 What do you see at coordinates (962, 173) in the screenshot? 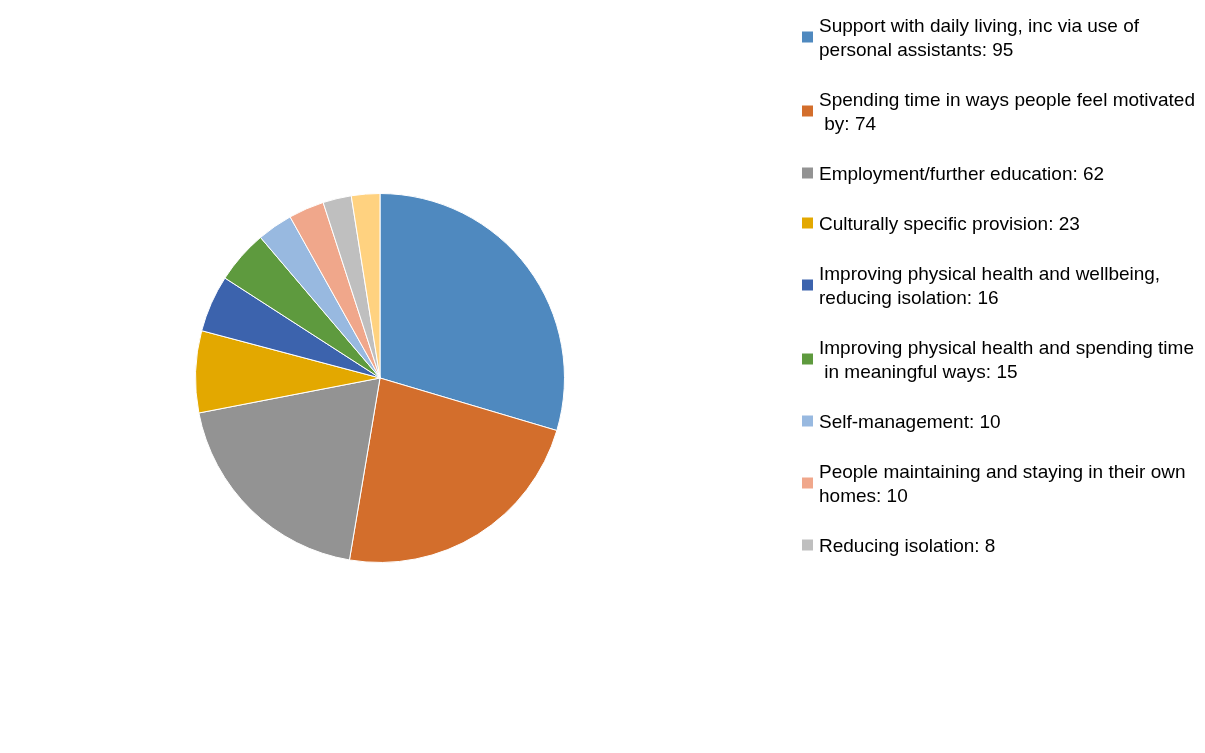
I see `legend-label: Employment/further education: 62` at bounding box center [962, 173].